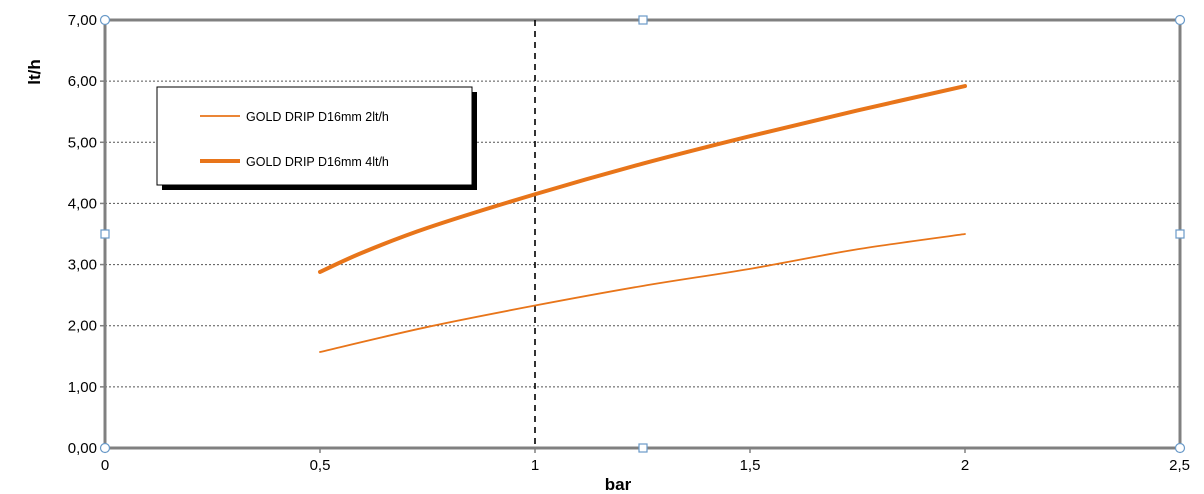 This screenshot has height=494, width=1204. I want to click on y-tick-label: 4,00, so click(82, 203).